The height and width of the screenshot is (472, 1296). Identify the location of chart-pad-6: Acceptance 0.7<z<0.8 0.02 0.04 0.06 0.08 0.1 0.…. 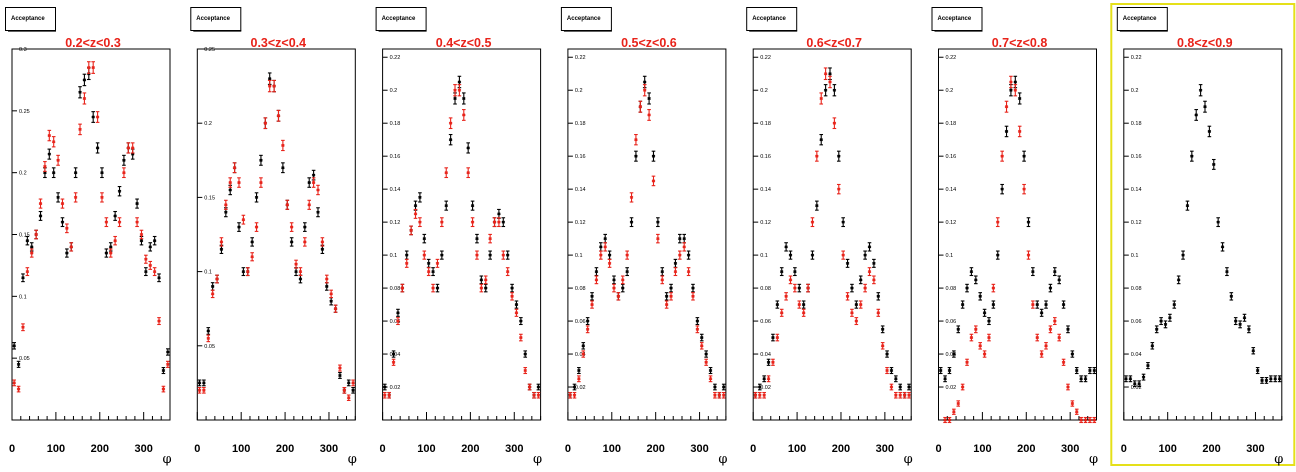
(1014, 237).